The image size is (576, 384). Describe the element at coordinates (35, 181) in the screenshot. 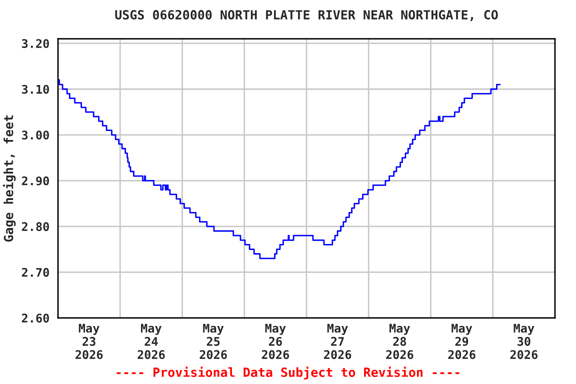

I see `y-tick-label: 2.90` at that location.